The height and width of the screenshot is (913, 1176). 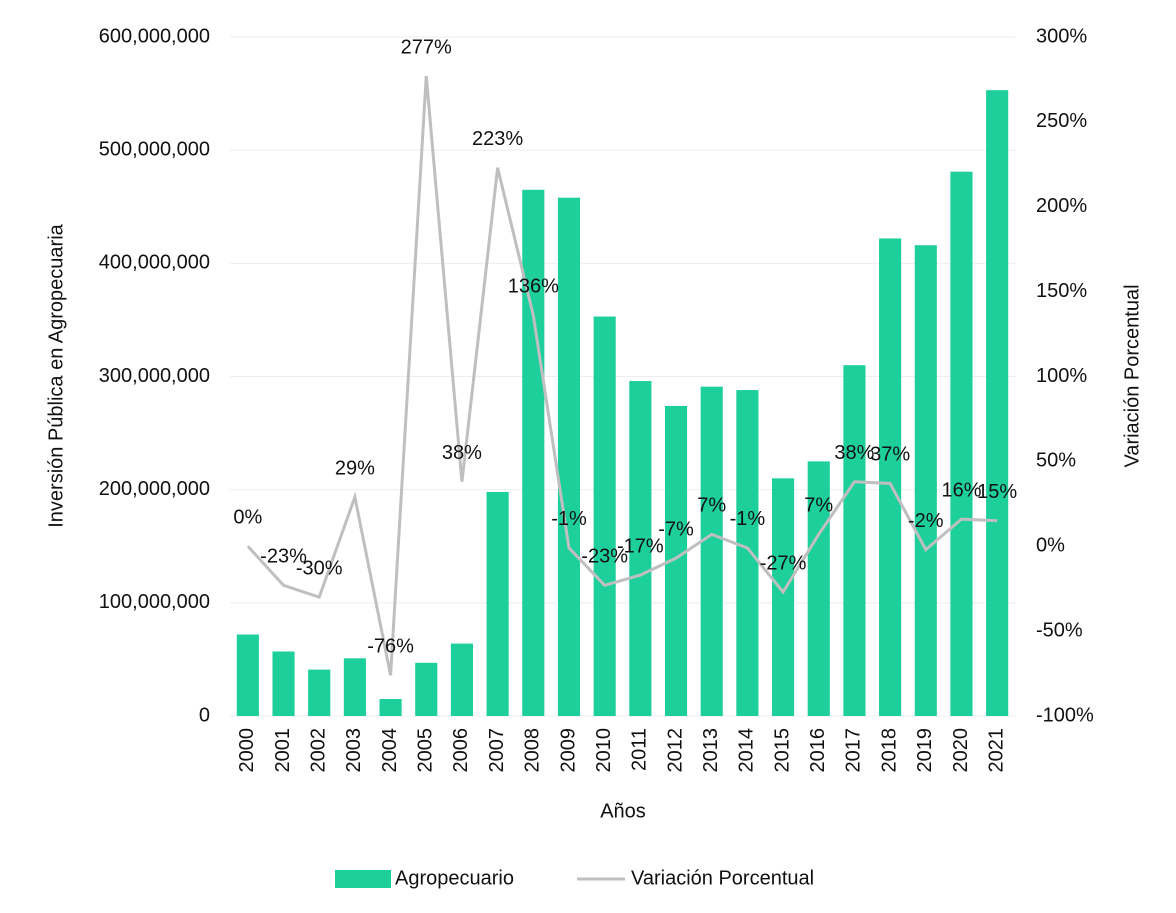 What do you see at coordinates (722, 878) in the screenshot?
I see `legend-label: Variación Porcentual` at bounding box center [722, 878].